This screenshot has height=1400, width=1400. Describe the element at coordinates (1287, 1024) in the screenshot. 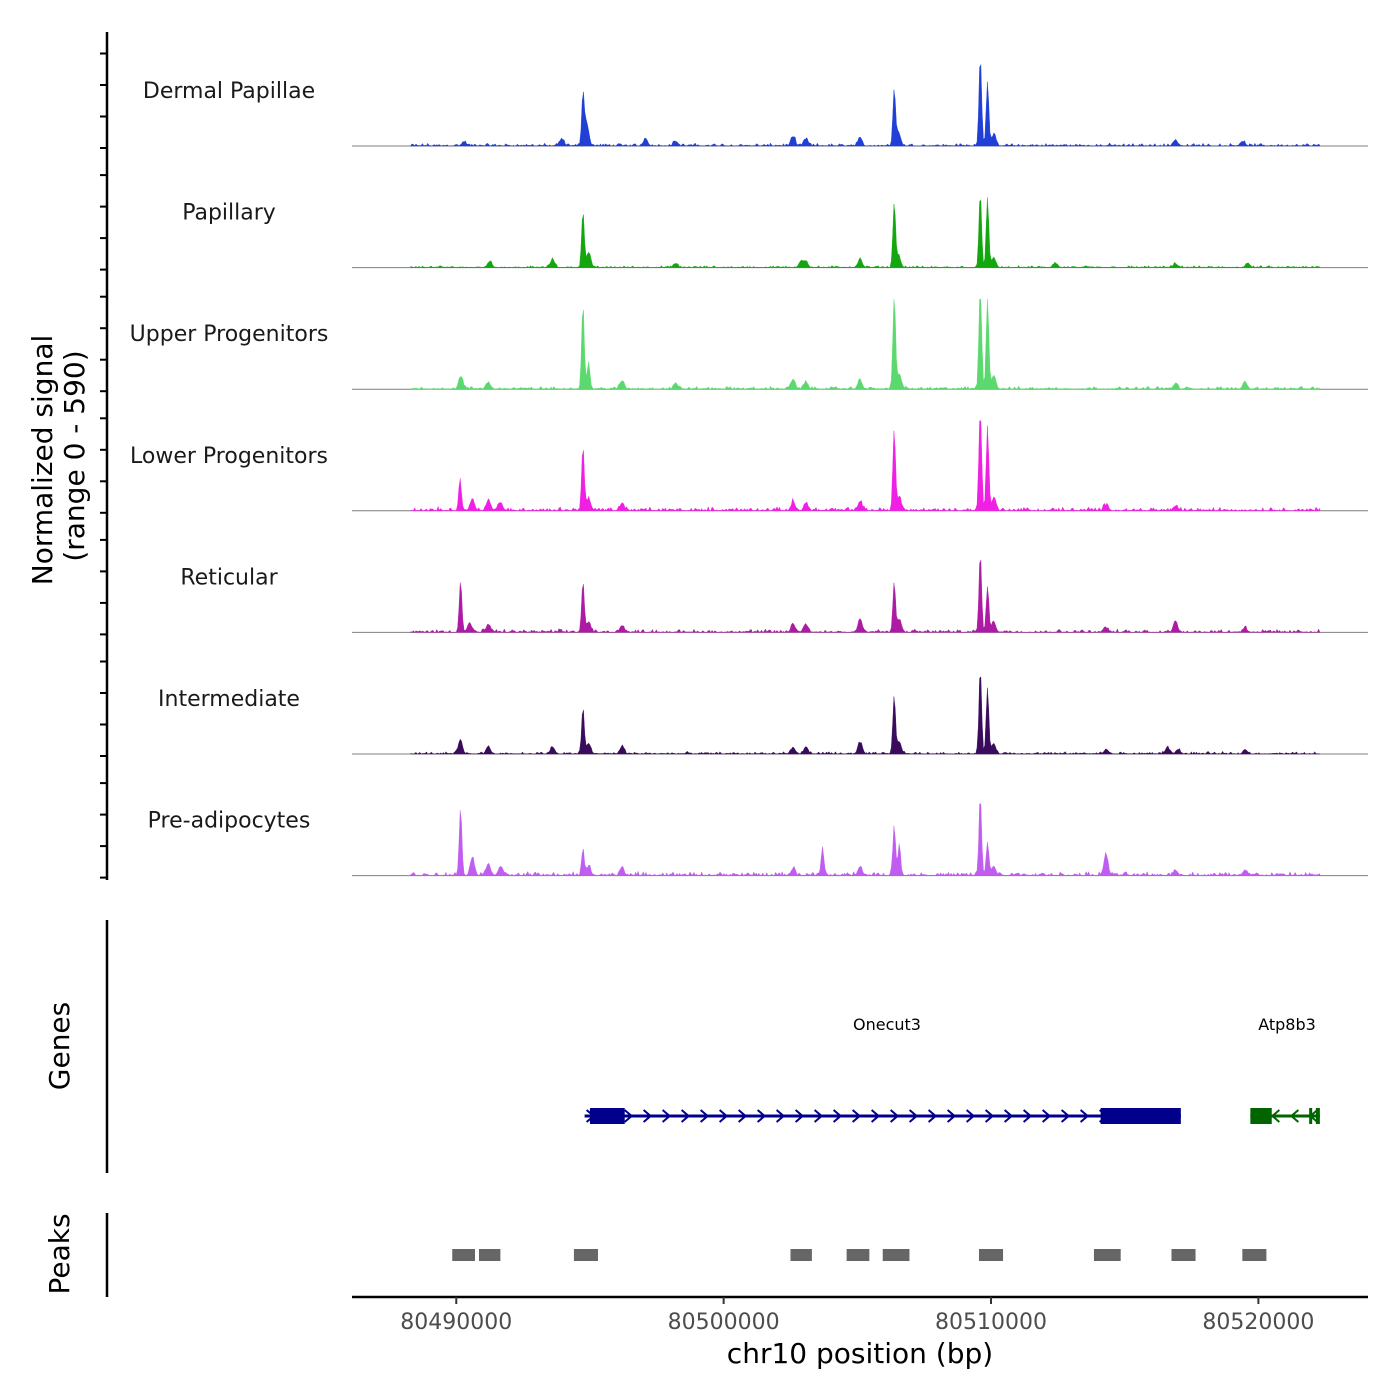

I see `gene-label: Atp8b3` at that location.